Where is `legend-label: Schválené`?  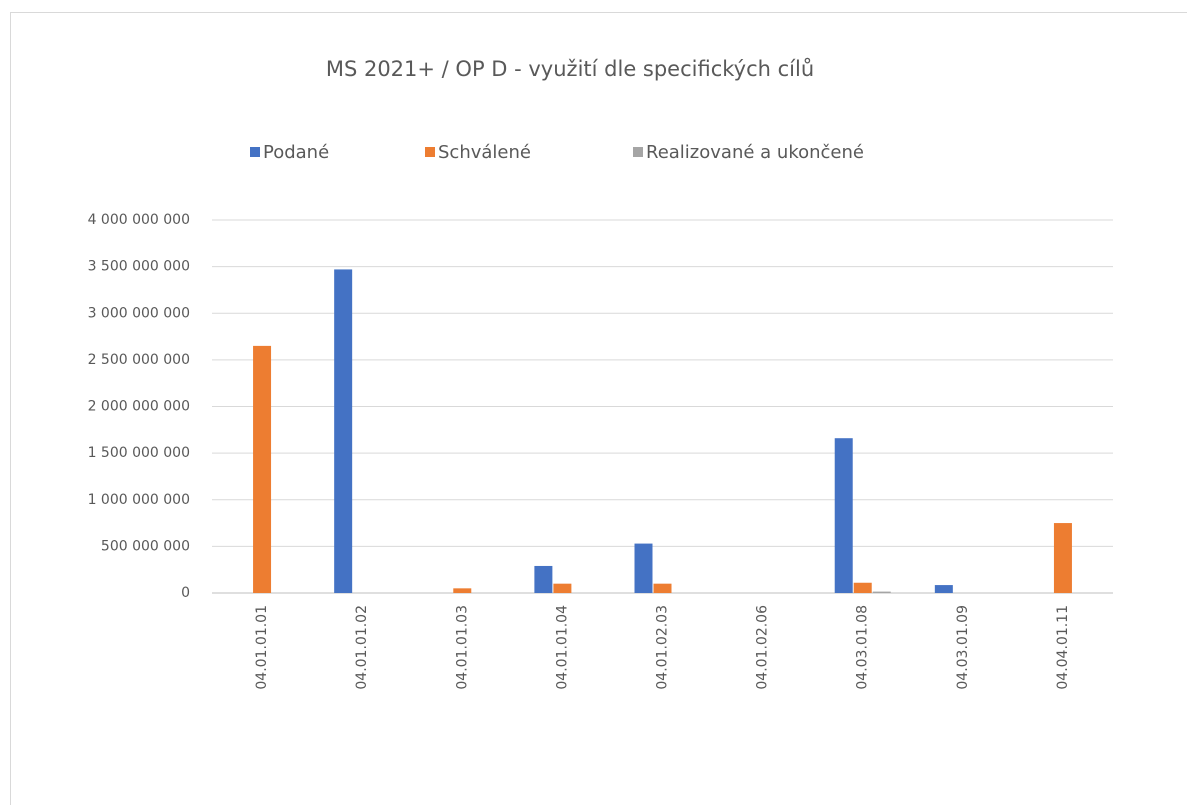 legend-label: Schválené is located at coordinates (484, 152).